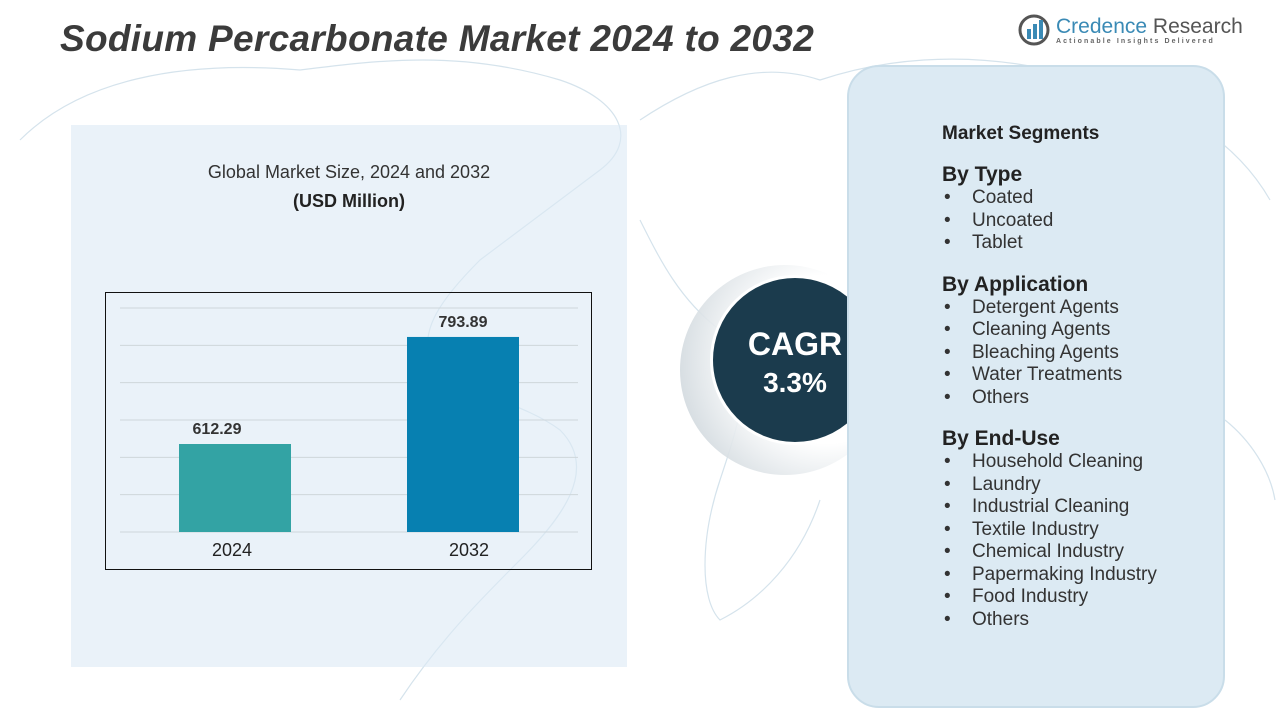 The image size is (1280, 720). I want to click on segment-item-label: Industrial Cleaning, so click(1051, 506).